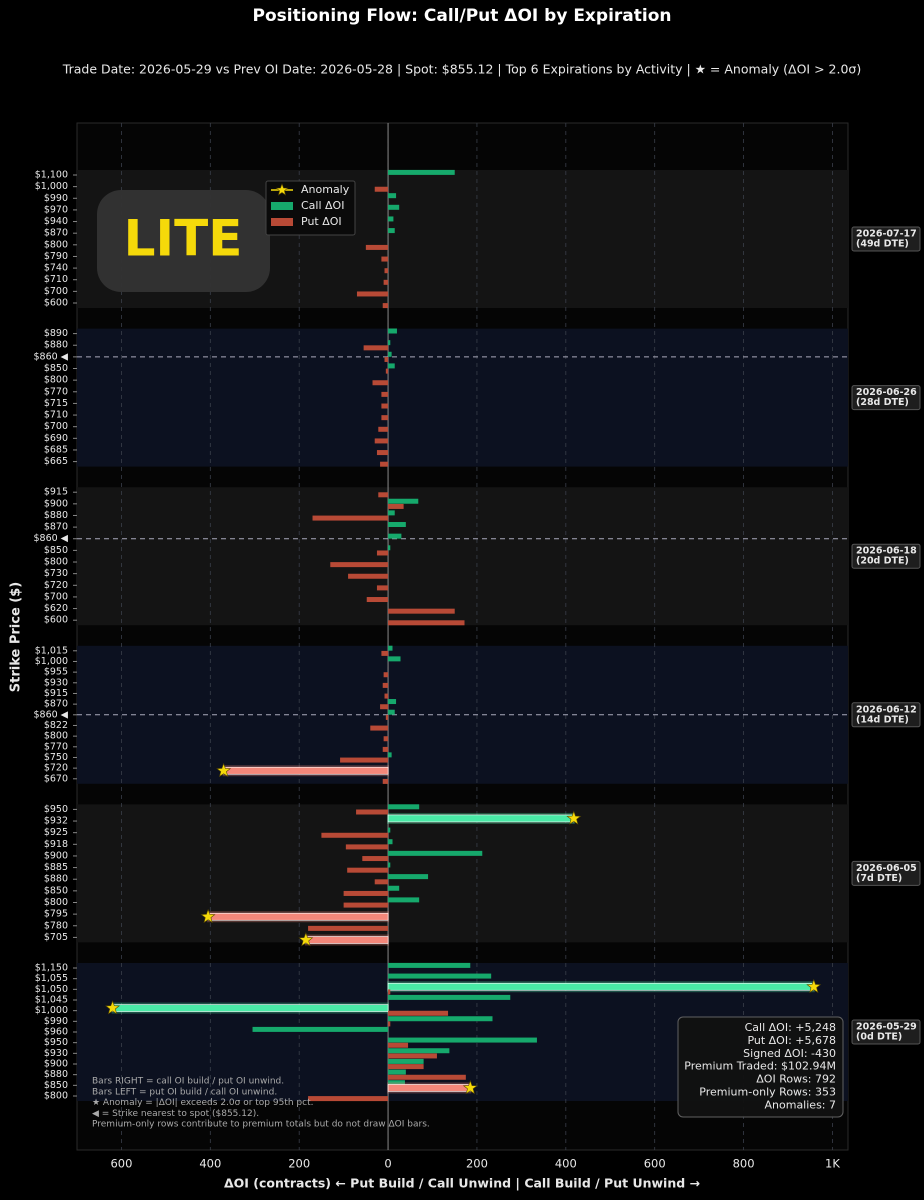 The width and height of the screenshot is (924, 1200). Describe the element at coordinates (796, 1079) in the screenshot. I see `summary-line: ΔOI Rows: 792` at that location.